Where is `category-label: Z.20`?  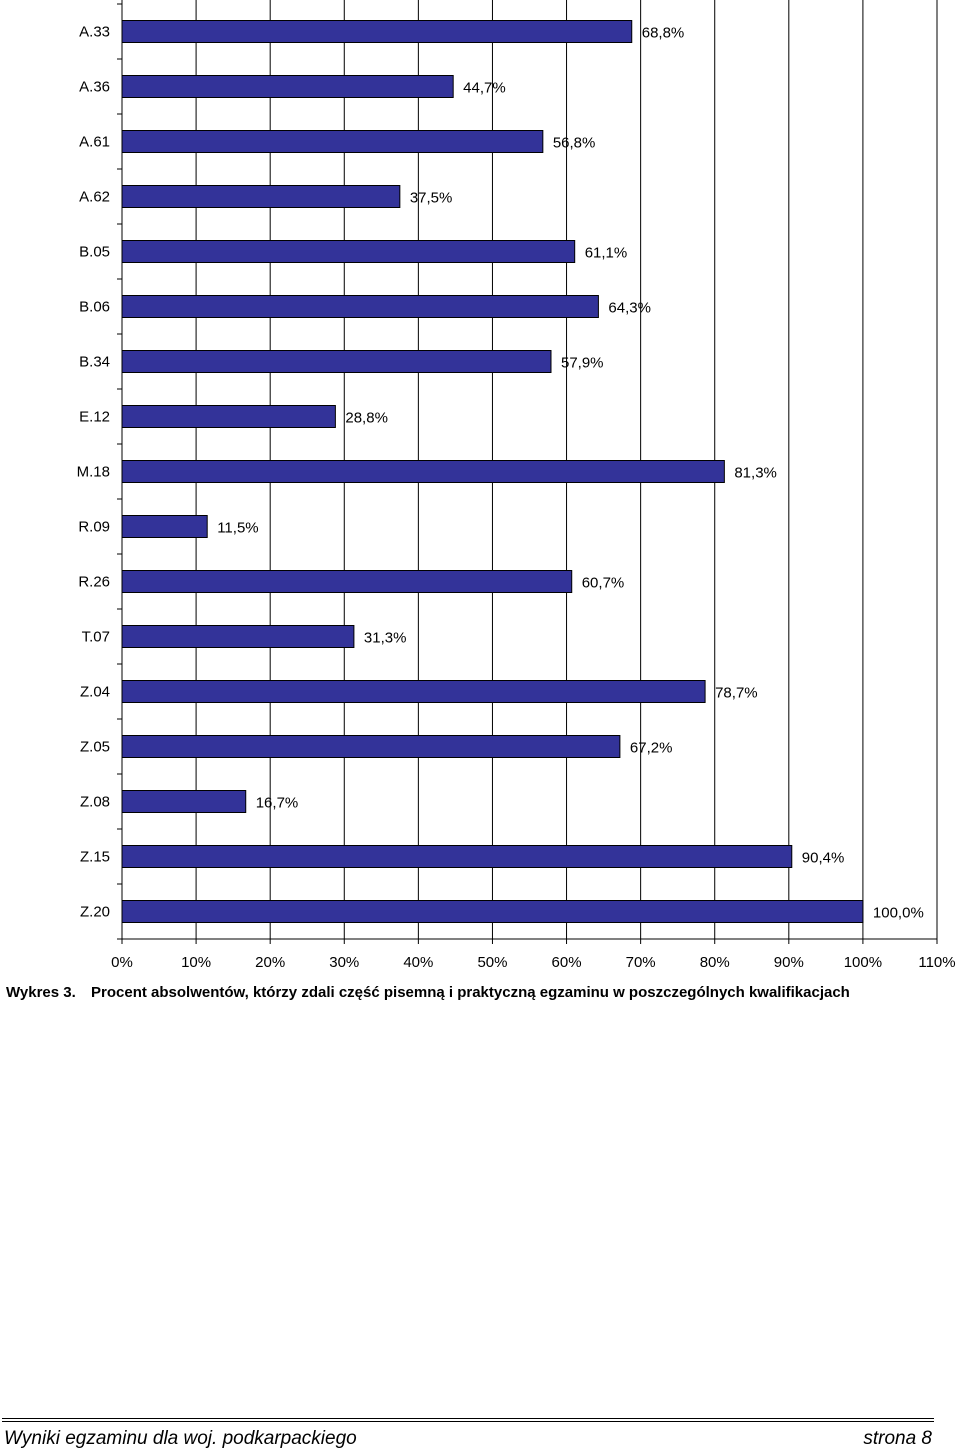 category-label: Z.20 is located at coordinates (95, 912).